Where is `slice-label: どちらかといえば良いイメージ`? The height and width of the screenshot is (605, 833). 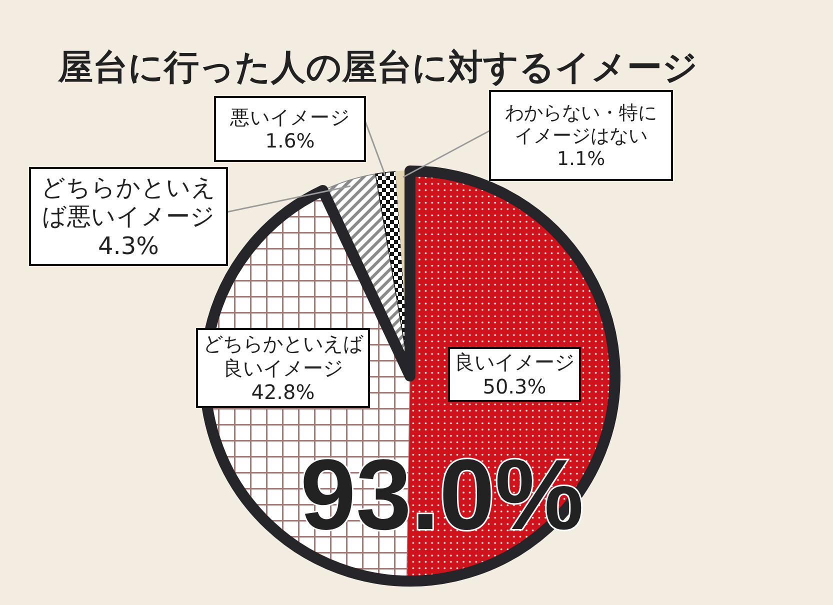 slice-label: どちらかといえば良いイメージ is located at coordinates (283, 355).